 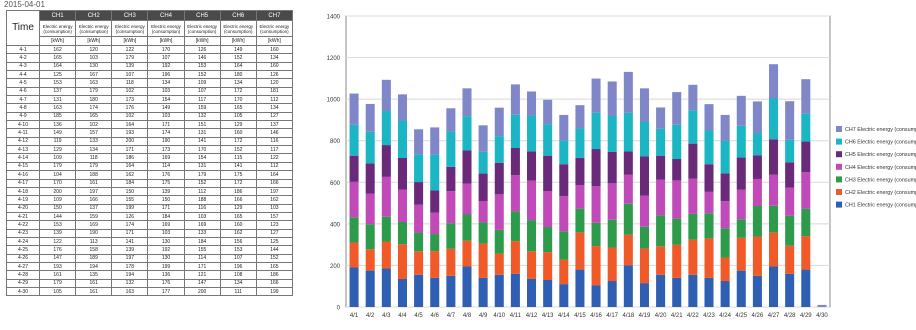 I want to click on table-row: 4-24 122 113 141 130 184 156 125, so click(x=150, y=241).